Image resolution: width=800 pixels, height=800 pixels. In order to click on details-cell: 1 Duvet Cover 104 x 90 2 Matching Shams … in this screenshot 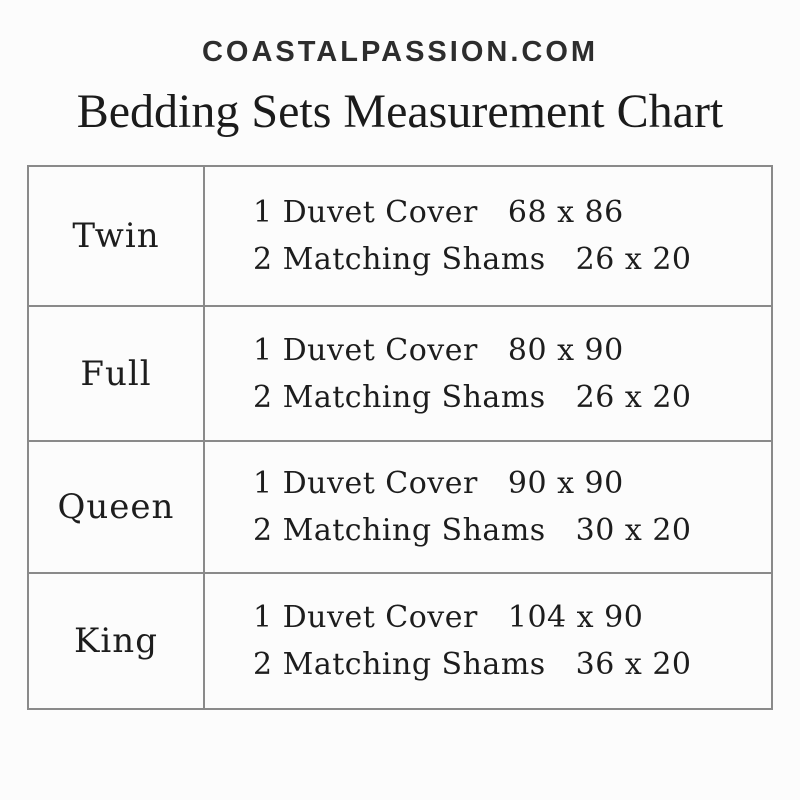, I will do `click(488, 641)`.